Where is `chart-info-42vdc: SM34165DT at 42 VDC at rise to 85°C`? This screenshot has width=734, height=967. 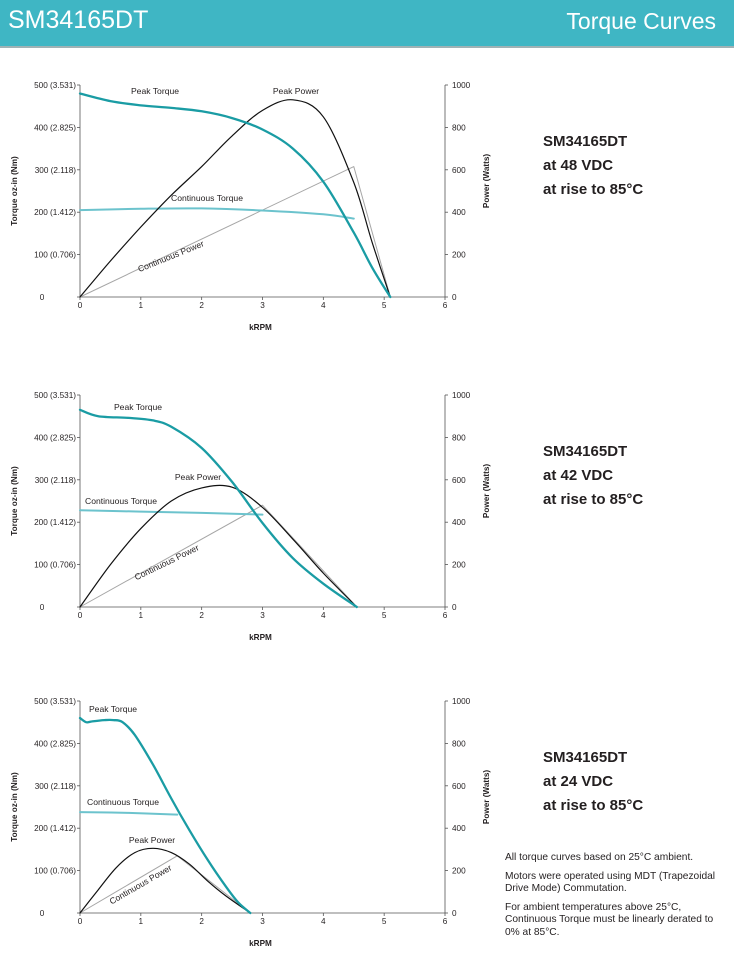
chart-info-42vdc: SM34165DT at 42 VDC at rise to 85°C is located at coordinates (593, 476).